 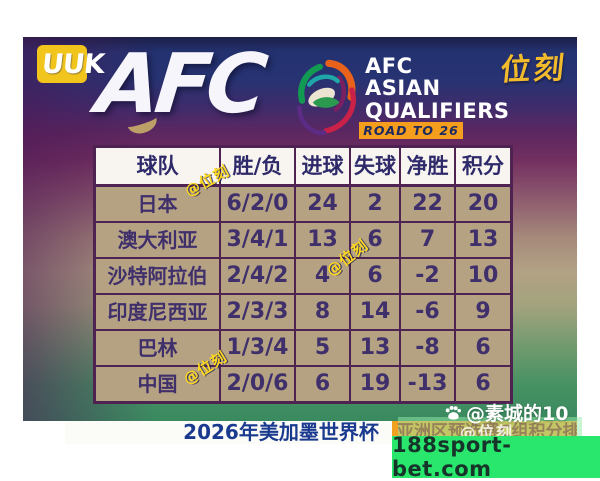 I want to click on betting-site-banner: 188sport-bet.com, so click(x=496, y=457).